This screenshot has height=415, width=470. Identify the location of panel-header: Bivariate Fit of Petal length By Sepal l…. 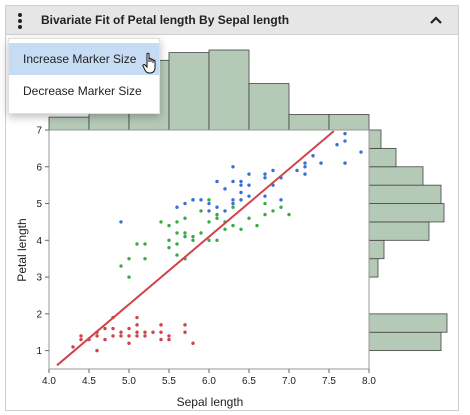
(232, 20).